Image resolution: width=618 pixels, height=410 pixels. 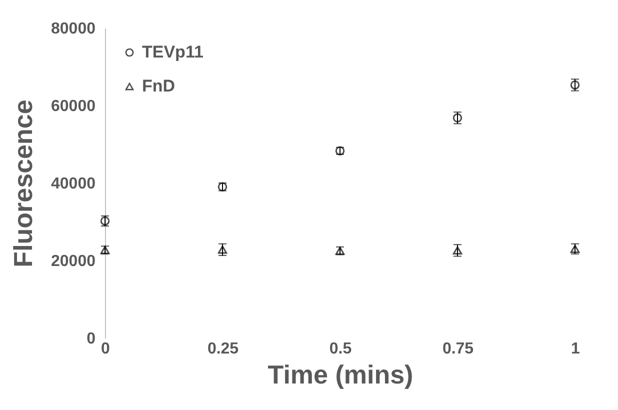 What do you see at coordinates (73, 29) in the screenshot?
I see `y-tick-label: 80000` at bounding box center [73, 29].